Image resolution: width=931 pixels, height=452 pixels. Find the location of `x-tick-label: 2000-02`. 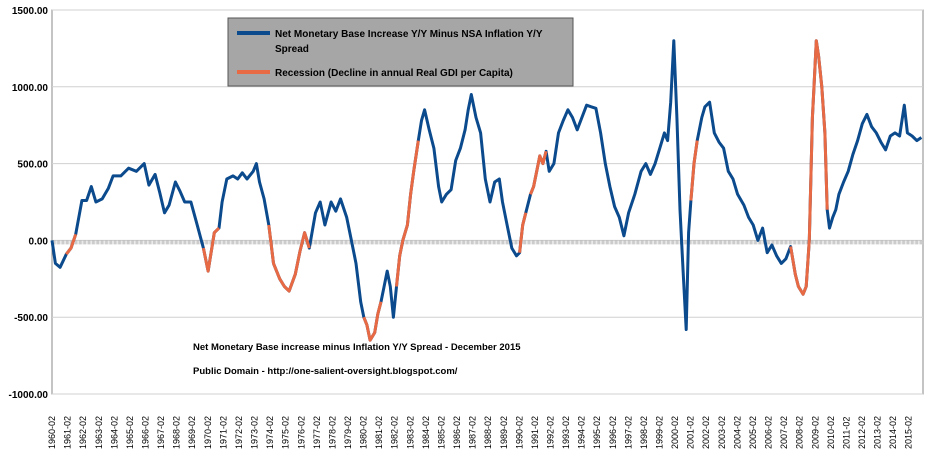

x-tick-label: 2000-02 is located at coordinates (675, 432).